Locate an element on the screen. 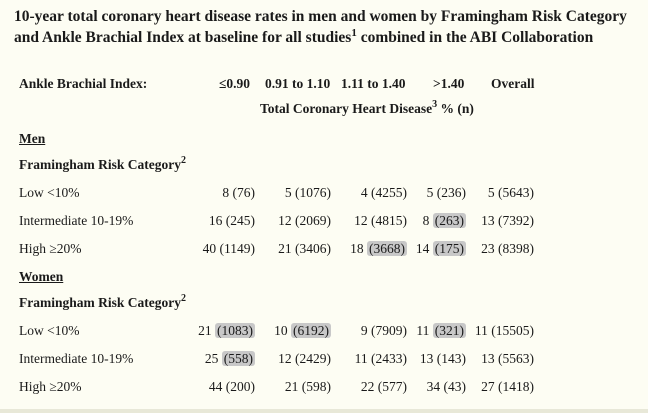  cell-count: (263) is located at coordinates (449, 220).